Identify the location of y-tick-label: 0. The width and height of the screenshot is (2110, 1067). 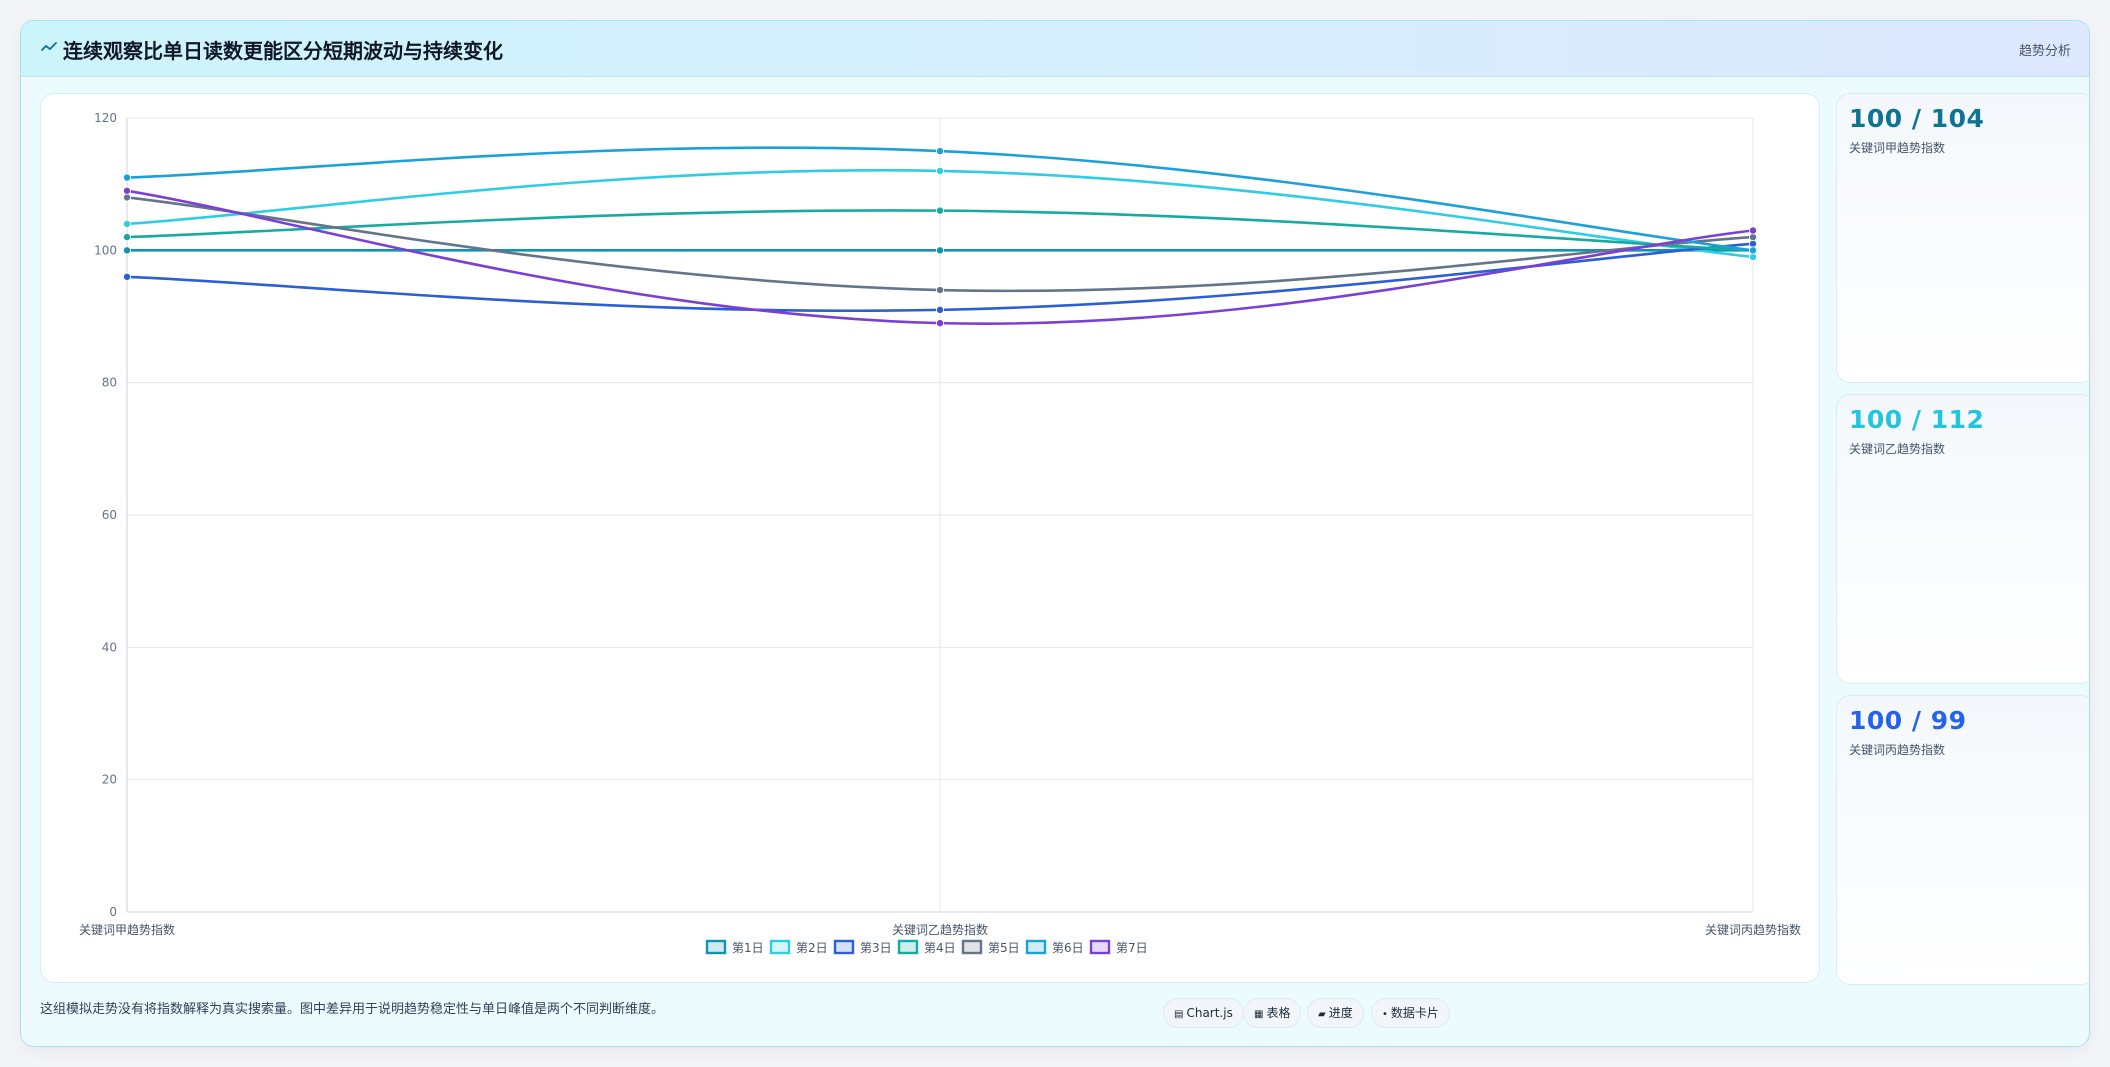
(113, 912).